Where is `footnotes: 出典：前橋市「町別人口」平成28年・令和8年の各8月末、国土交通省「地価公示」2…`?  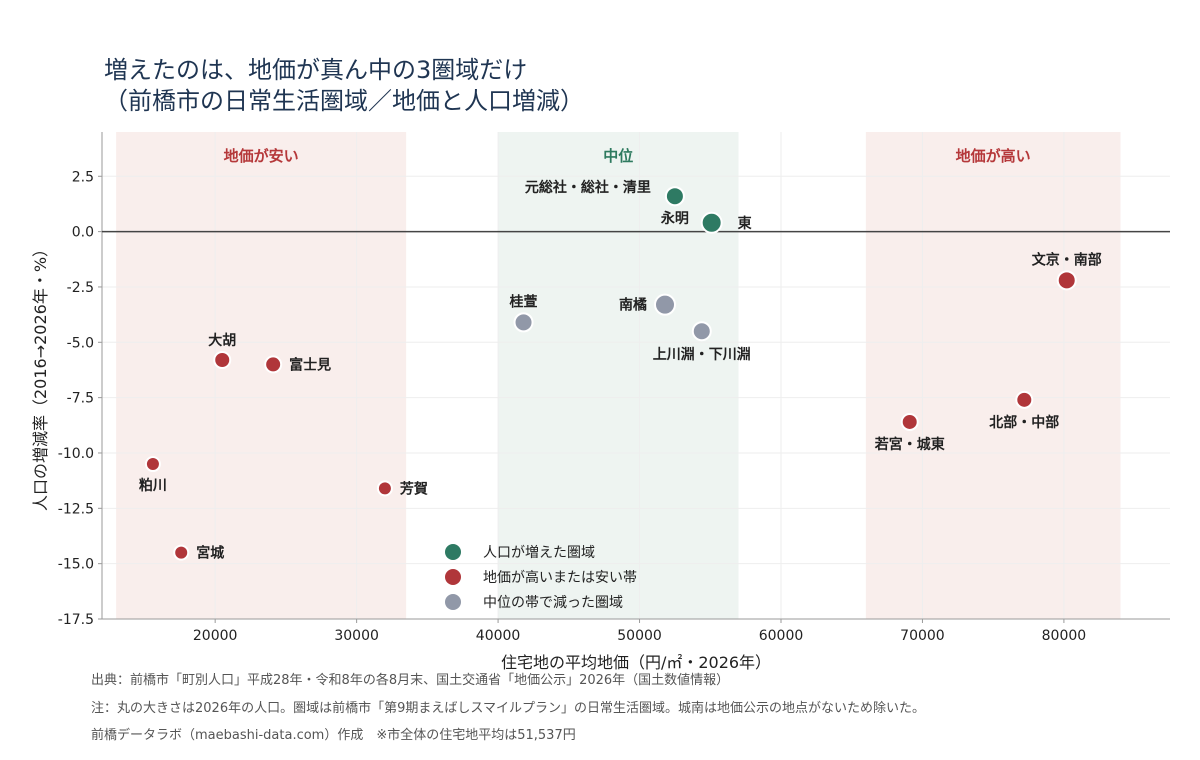
footnotes: 出典：前橋市「町別人口」平成28年・令和8年の各8月末、国土交通省「地価公示」2… is located at coordinates (508, 707).